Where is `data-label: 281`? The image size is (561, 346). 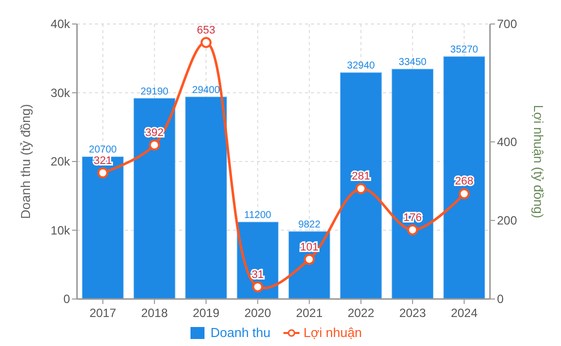
data-label: 281 is located at coordinates (361, 176).